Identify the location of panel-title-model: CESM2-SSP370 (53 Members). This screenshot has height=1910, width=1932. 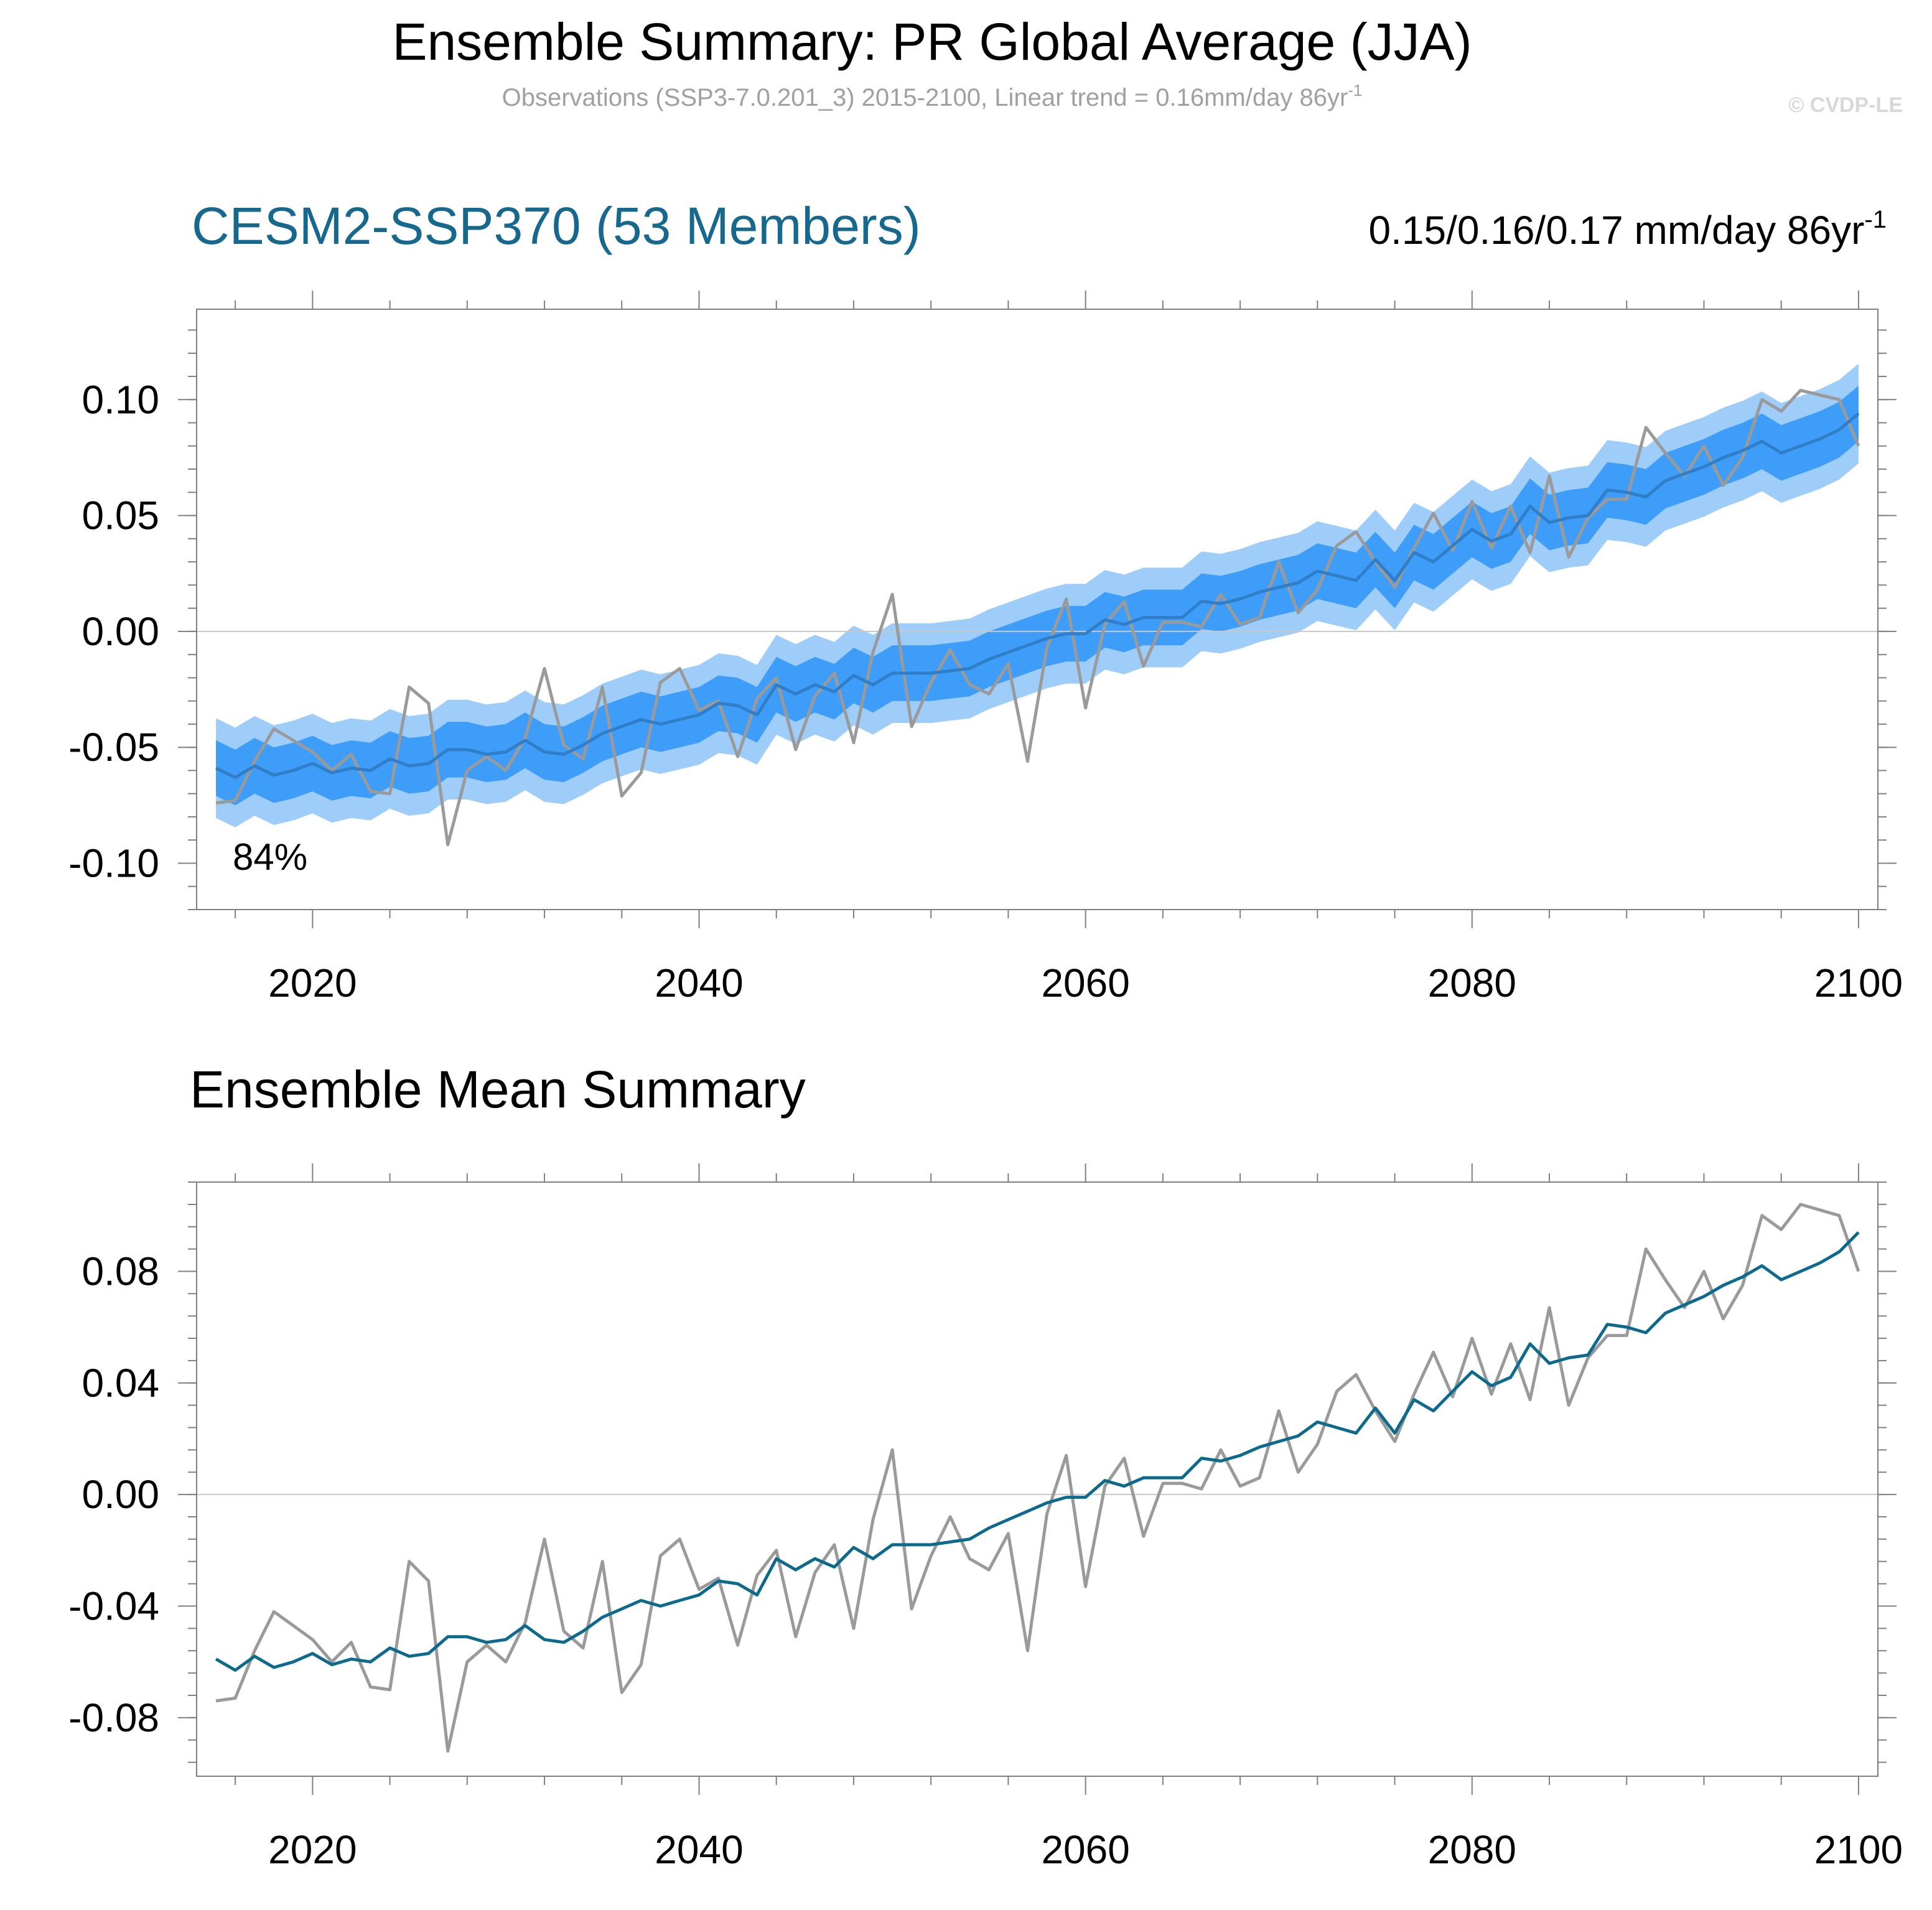
(556, 226).